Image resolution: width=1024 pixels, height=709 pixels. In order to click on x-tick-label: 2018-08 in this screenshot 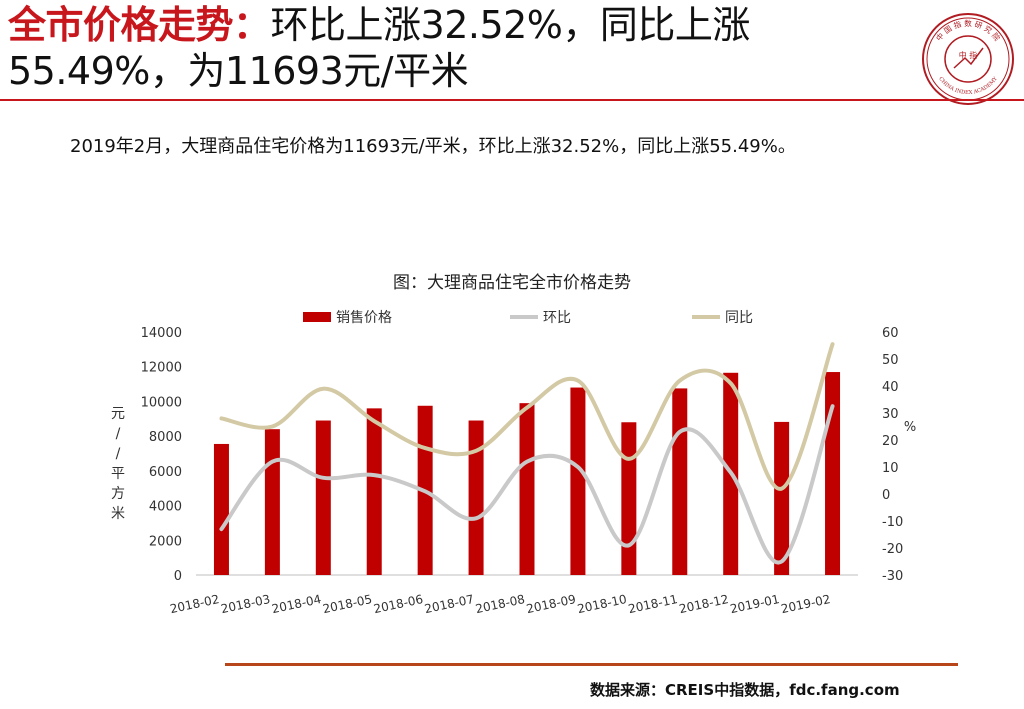, I will do `click(500, 604)`.